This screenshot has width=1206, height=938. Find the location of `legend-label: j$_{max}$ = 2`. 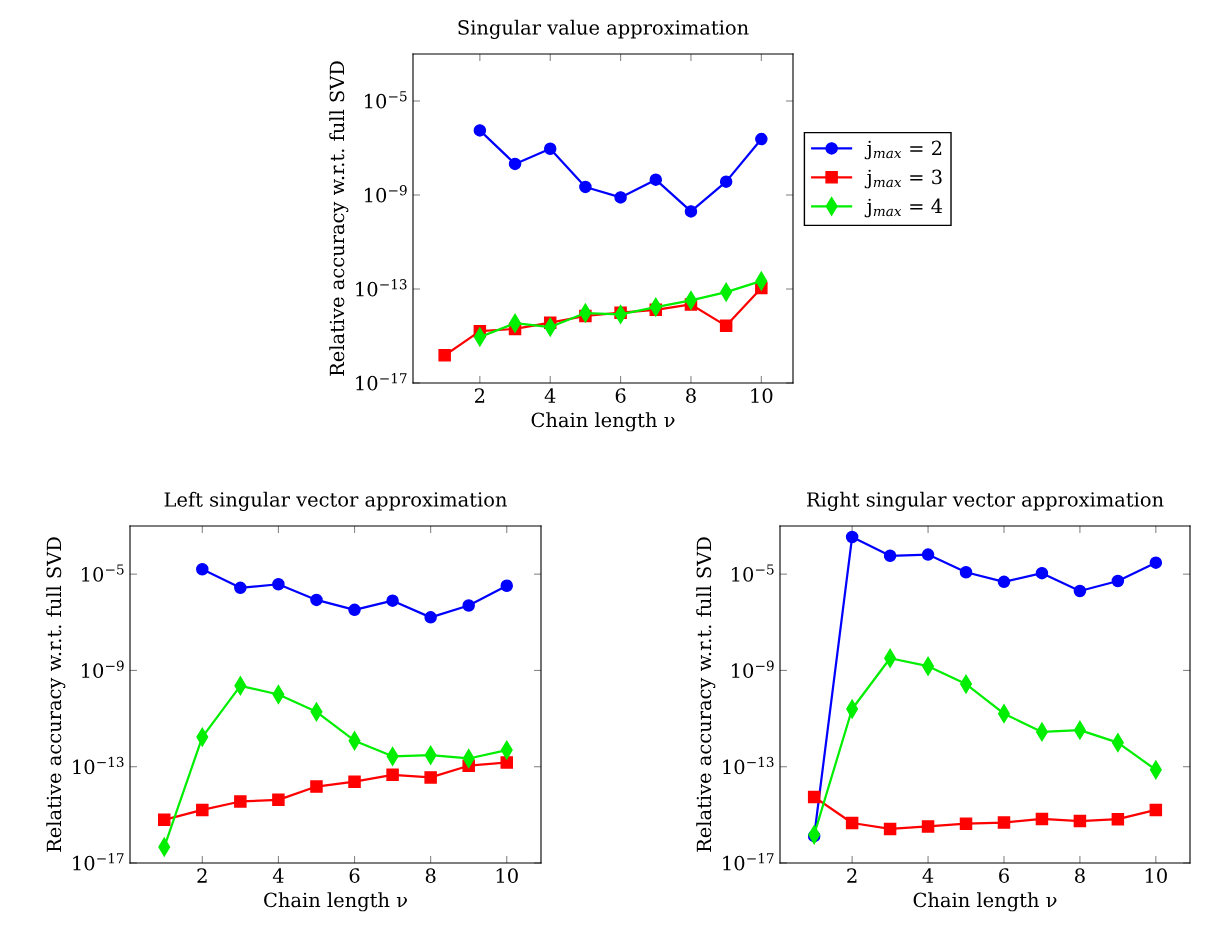

legend-label: j$_{max}$ = 2 is located at coordinates (903, 150).